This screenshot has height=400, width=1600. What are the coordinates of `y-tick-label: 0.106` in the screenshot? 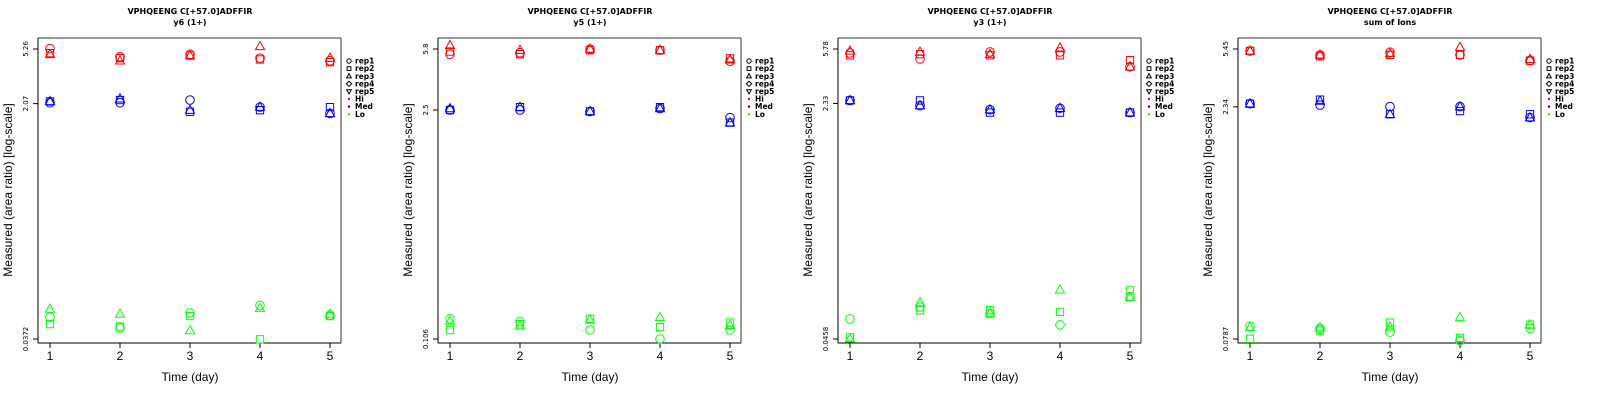 It's located at (426, 338).